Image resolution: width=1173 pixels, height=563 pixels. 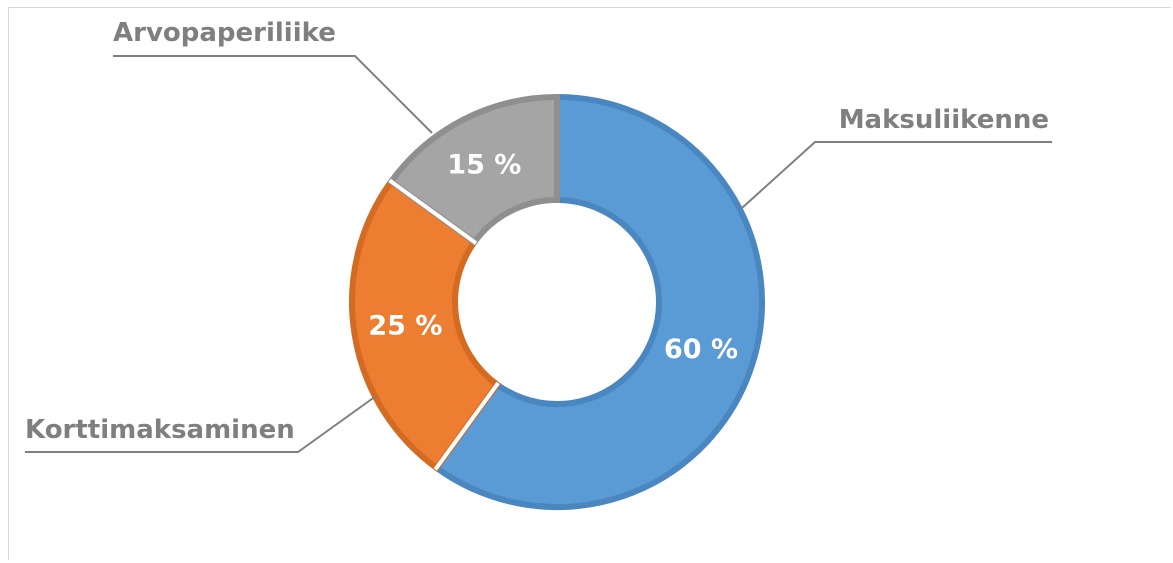 I want to click on slice-korttimaksaminen, so click(x=425, y=325).